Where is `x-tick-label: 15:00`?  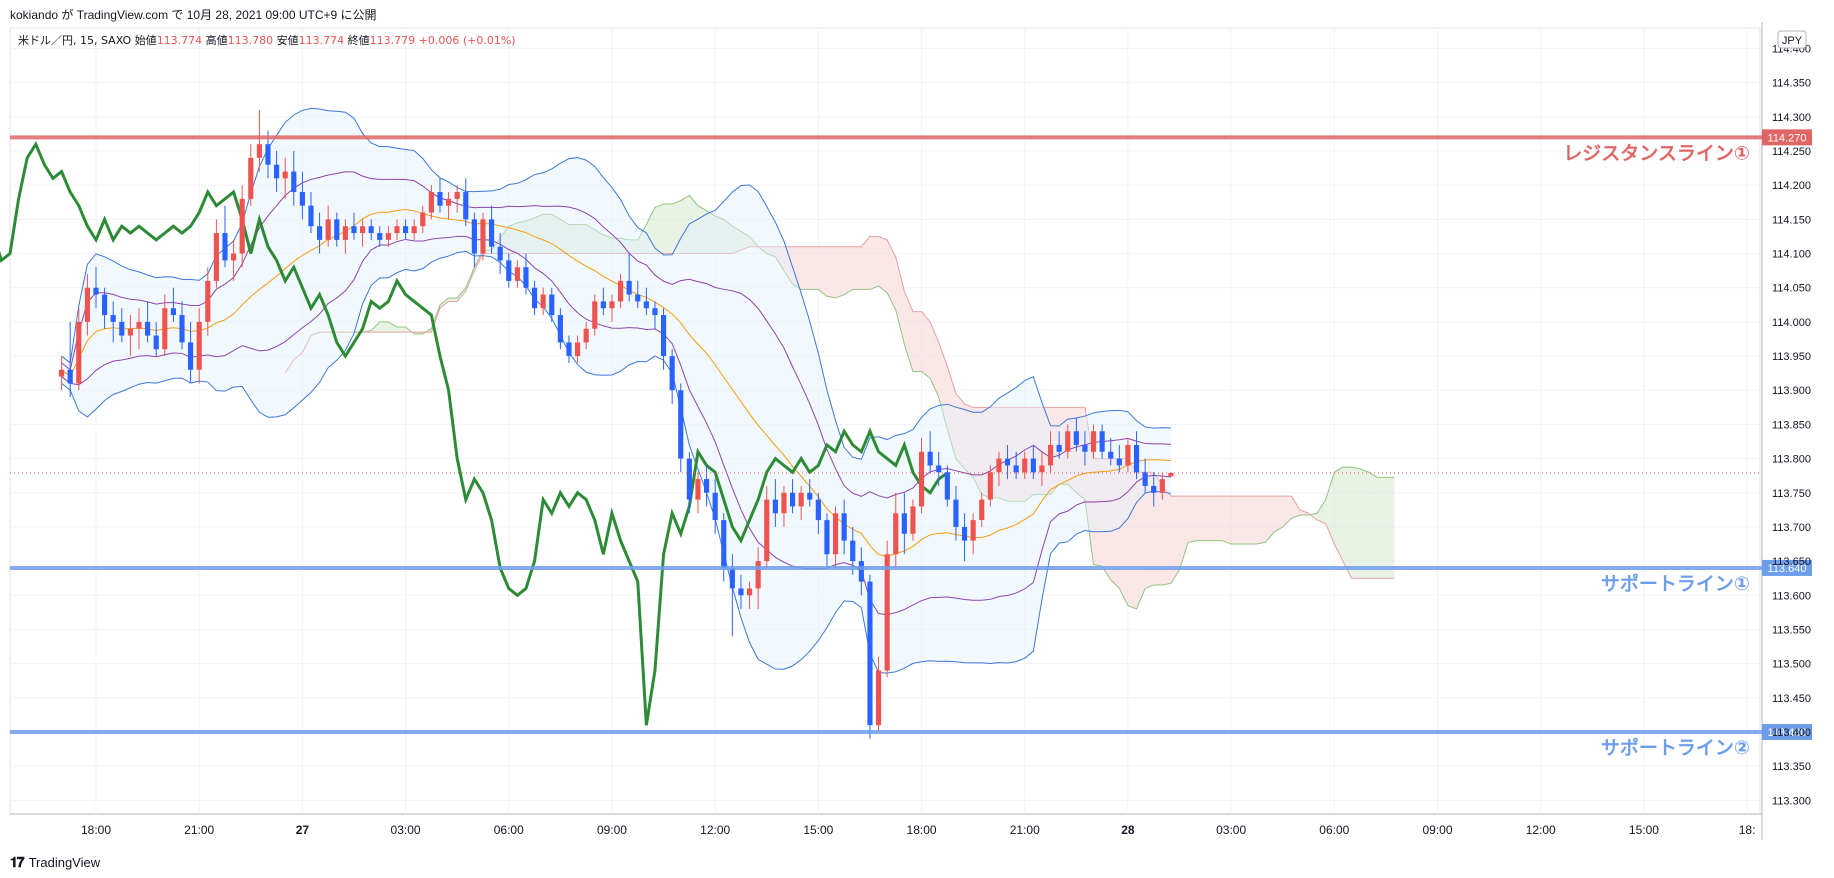 x-tick-label: 15:00 is located at coordinates (818, 830).